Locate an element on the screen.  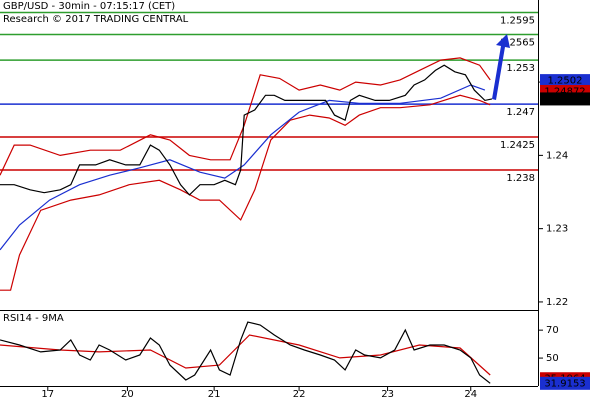
x-tick-label: 23 is located at coordinates (387, 394).